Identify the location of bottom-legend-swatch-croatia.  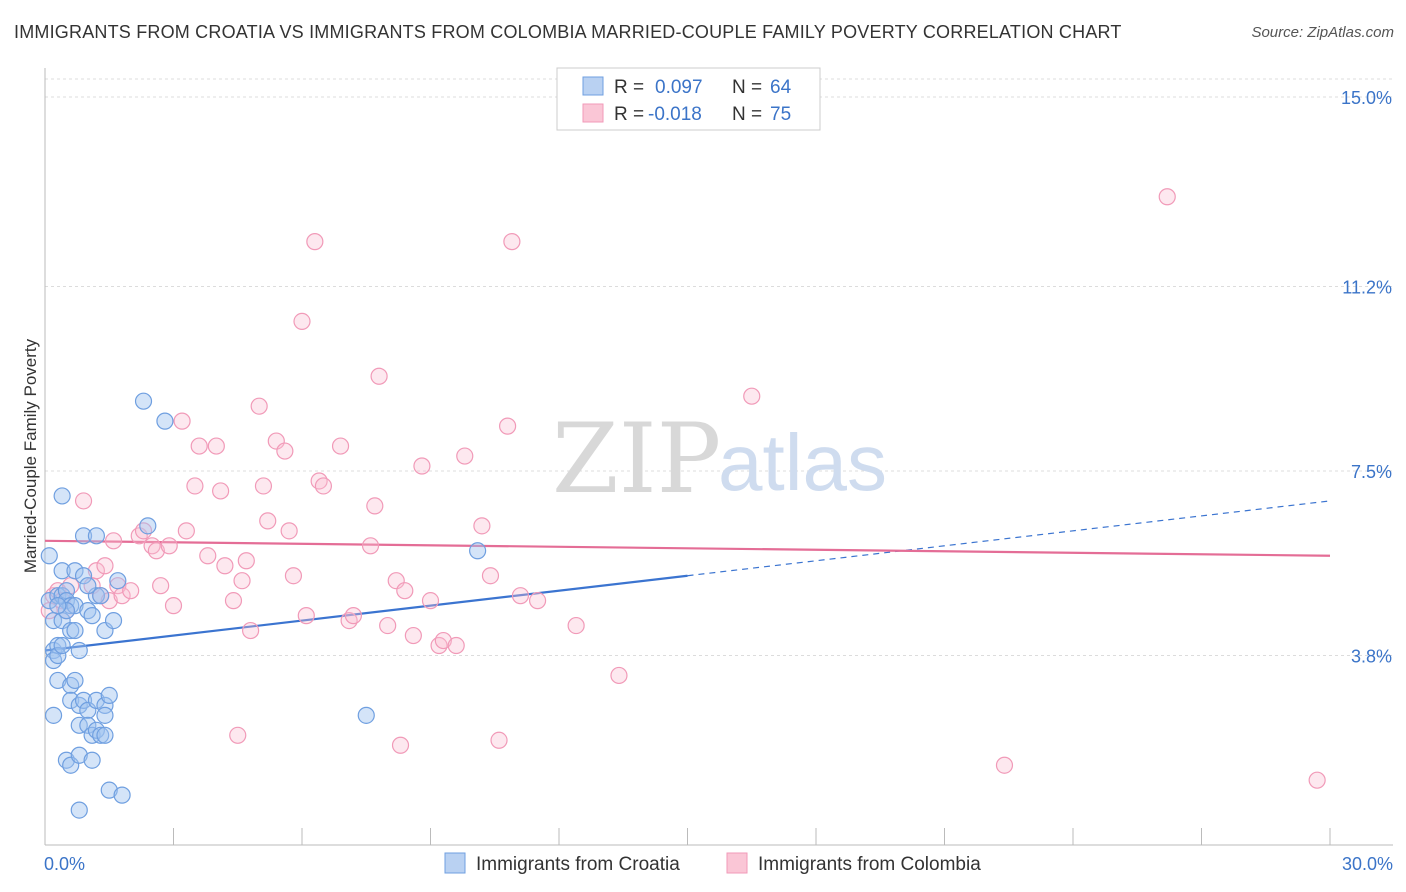
(455, 863).